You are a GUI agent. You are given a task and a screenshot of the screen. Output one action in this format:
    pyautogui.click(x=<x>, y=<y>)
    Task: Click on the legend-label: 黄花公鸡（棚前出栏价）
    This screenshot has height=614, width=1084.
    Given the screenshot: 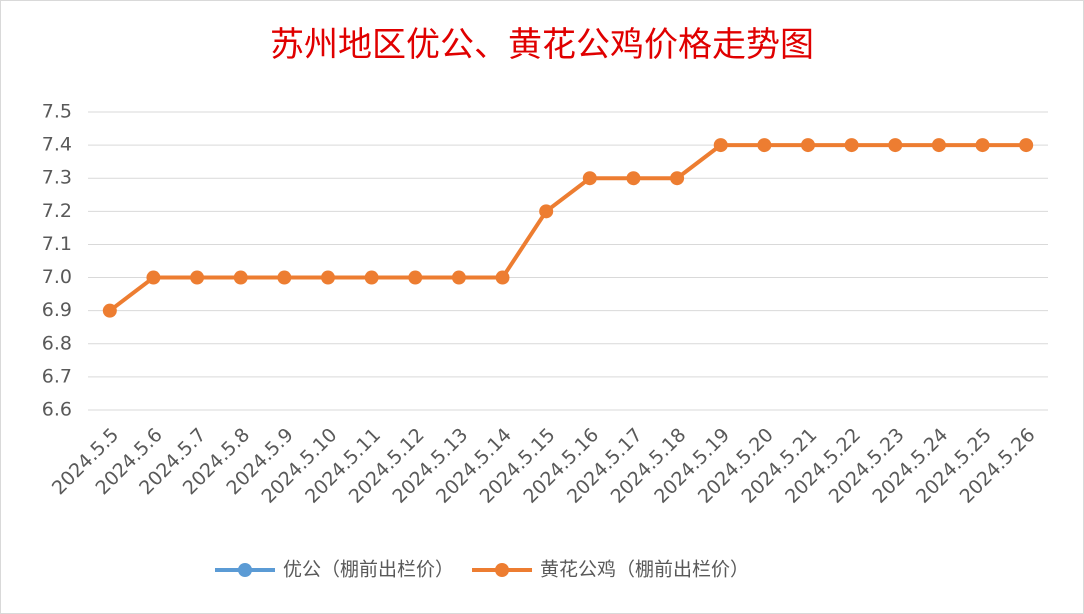 What is the action you would take?
    pyautogui.click(x=644, y=570)
    